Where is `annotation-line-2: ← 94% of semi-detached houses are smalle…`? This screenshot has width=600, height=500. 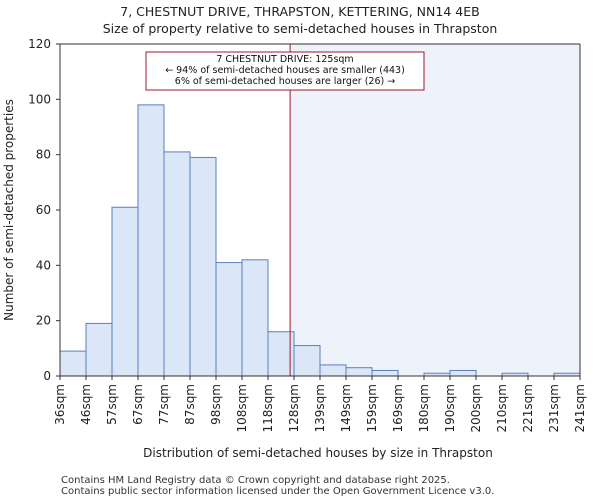 annotation-line-2: ← 94% of semi-detached houses are smalle… is located at coordinates (285, 70).